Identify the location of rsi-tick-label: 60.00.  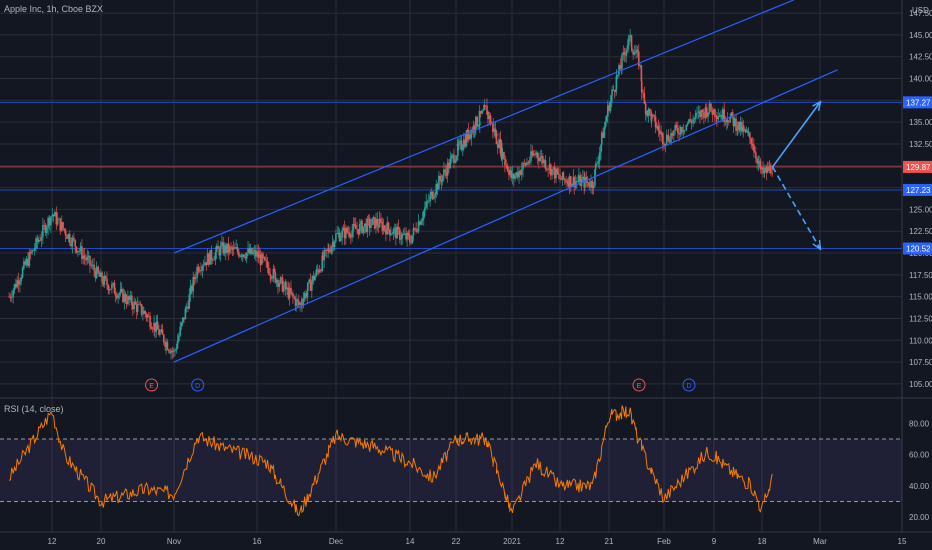
(919, 455).